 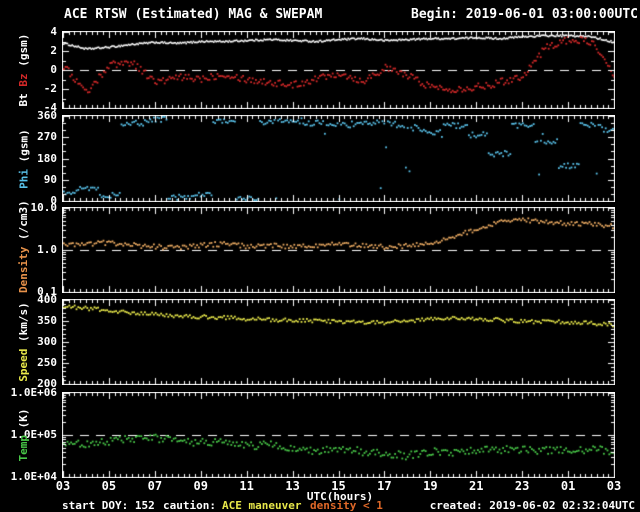 What do you see at coordinates (23, 158) in the screenshot?
I see `y-axis-title-phi: Phi (gsm)` at bounding box center [23, 158].